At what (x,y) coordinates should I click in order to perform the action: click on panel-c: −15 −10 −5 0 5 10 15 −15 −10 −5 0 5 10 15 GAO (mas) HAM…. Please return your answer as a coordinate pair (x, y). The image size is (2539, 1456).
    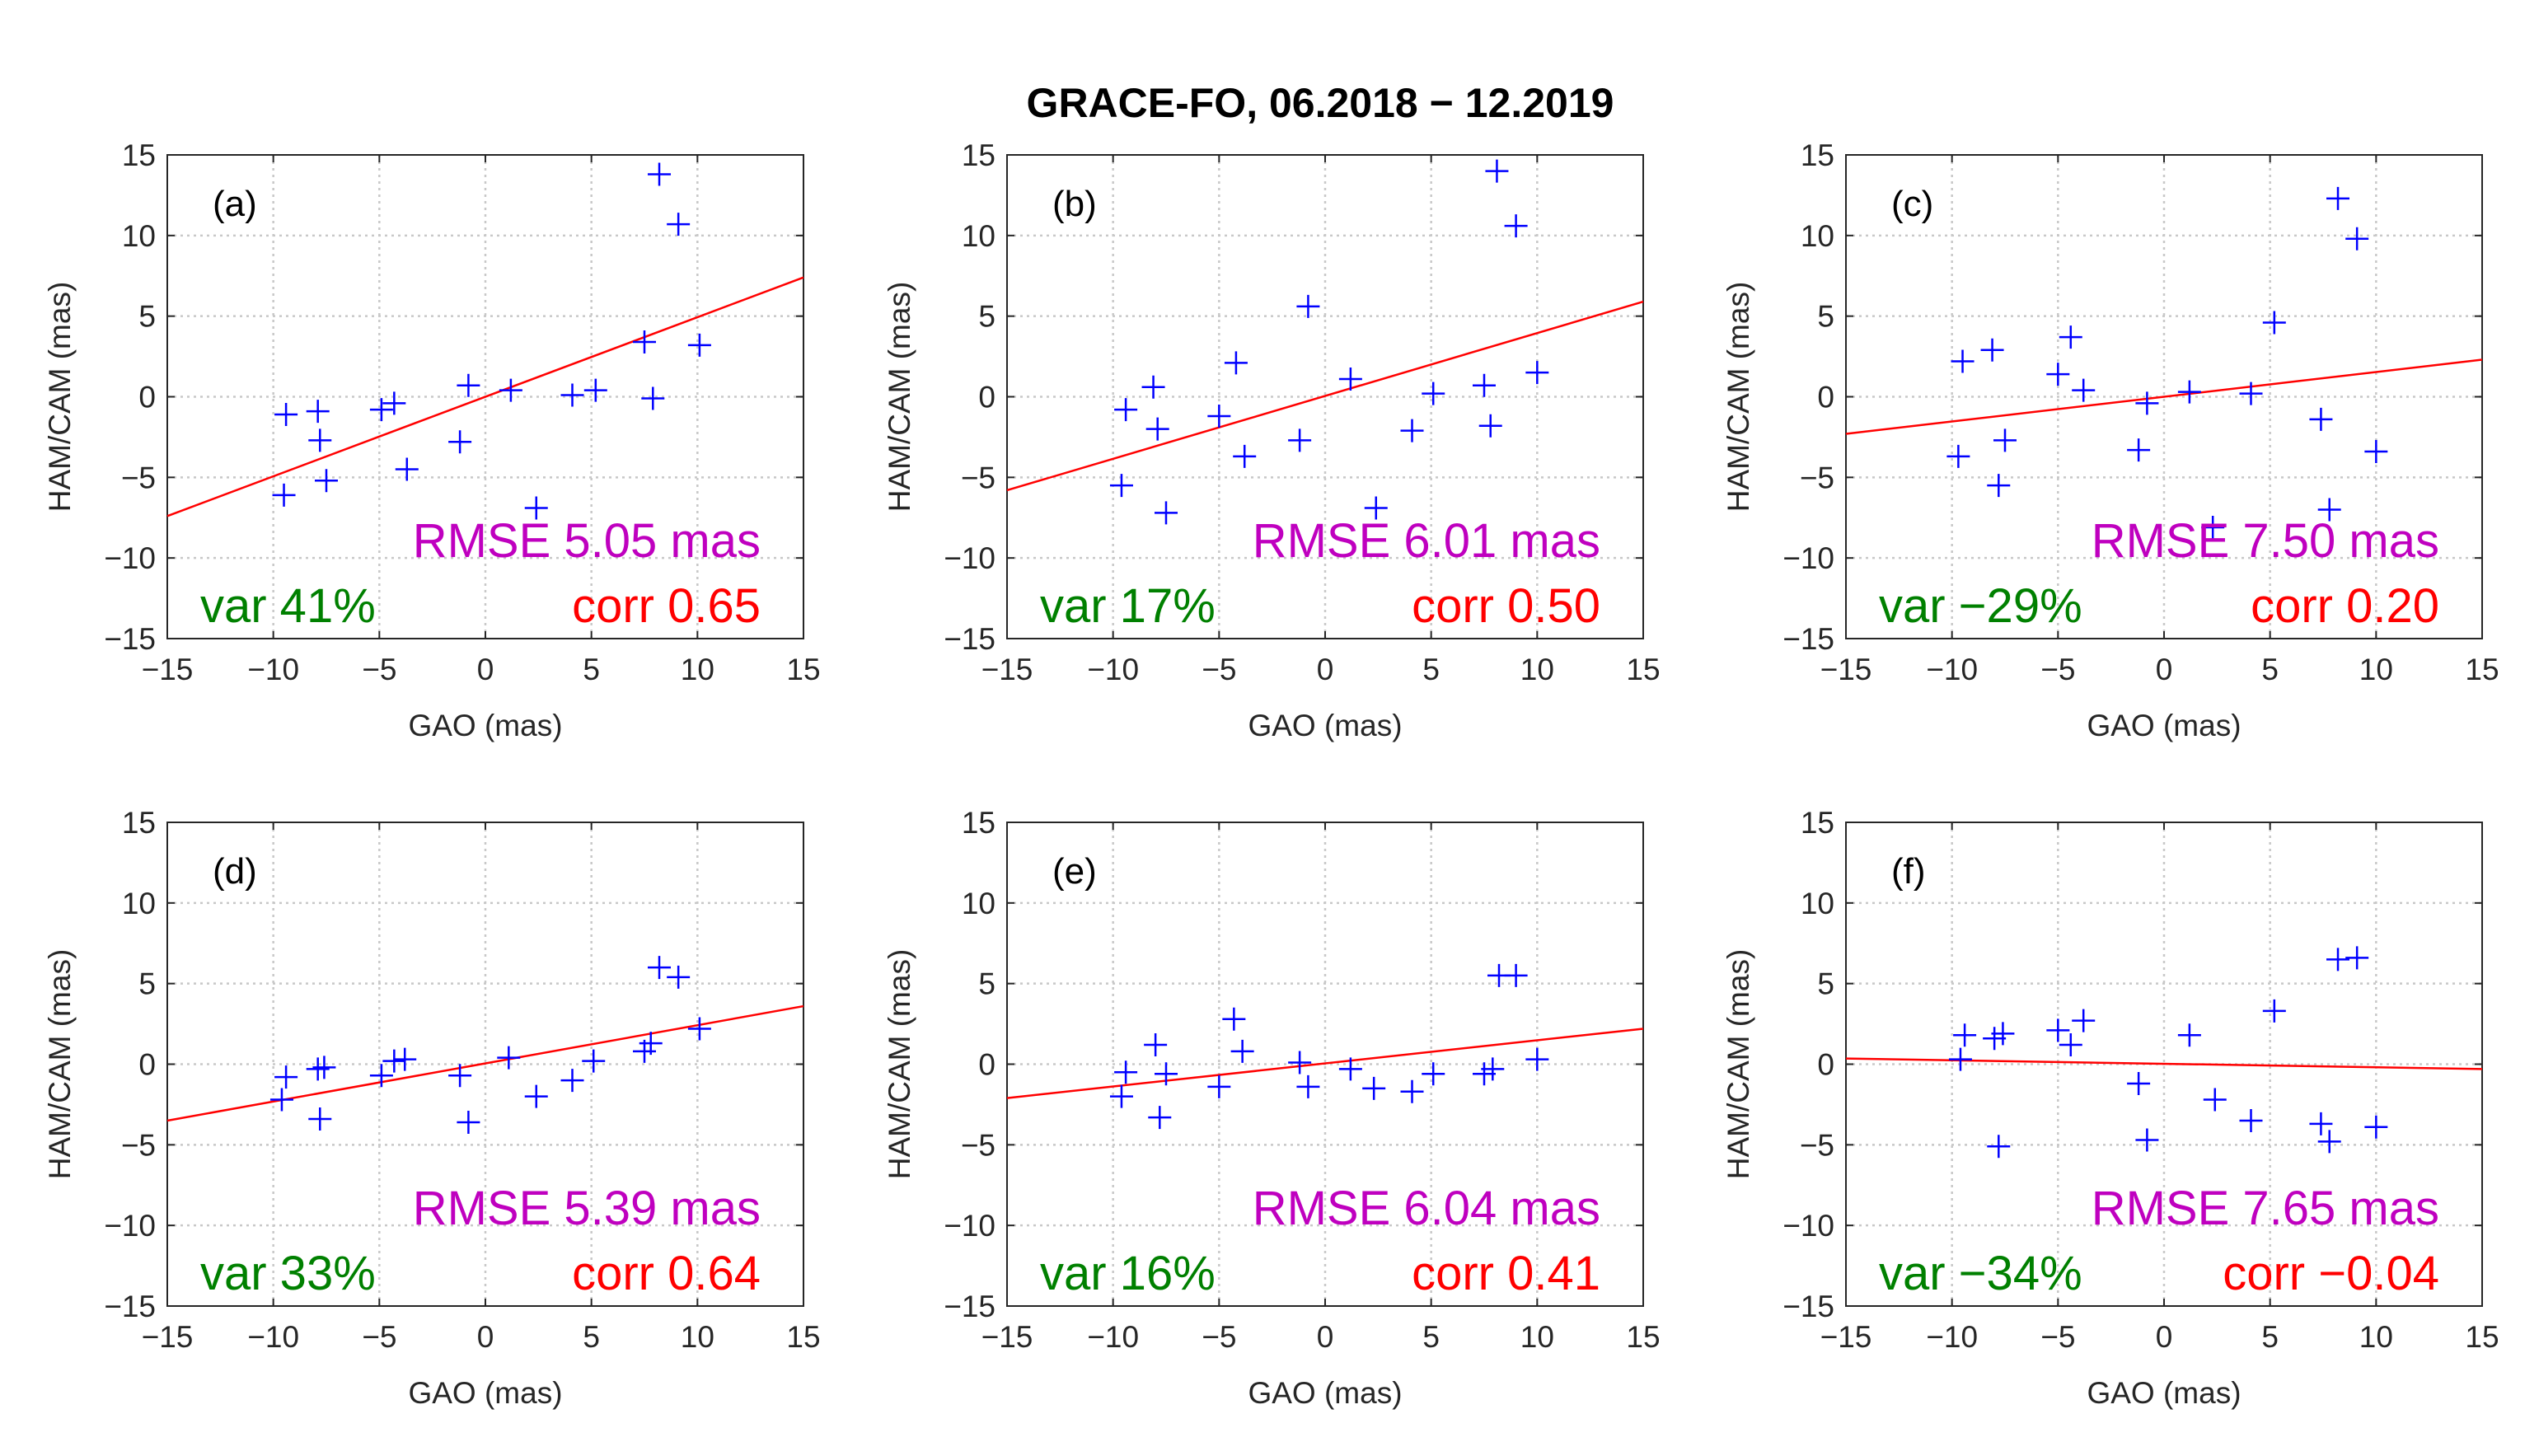
    Looking at the image, I should click on (2110, 440).